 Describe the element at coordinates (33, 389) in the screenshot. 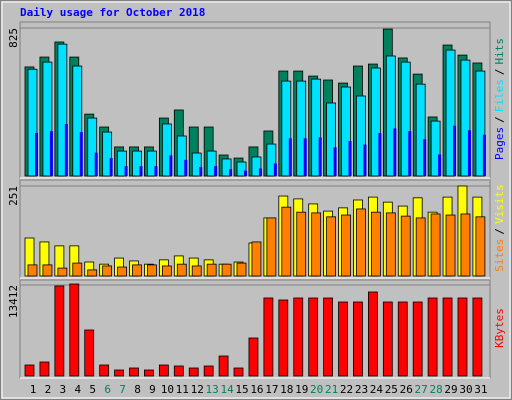

I see `x-tick-label: 1` at that location.